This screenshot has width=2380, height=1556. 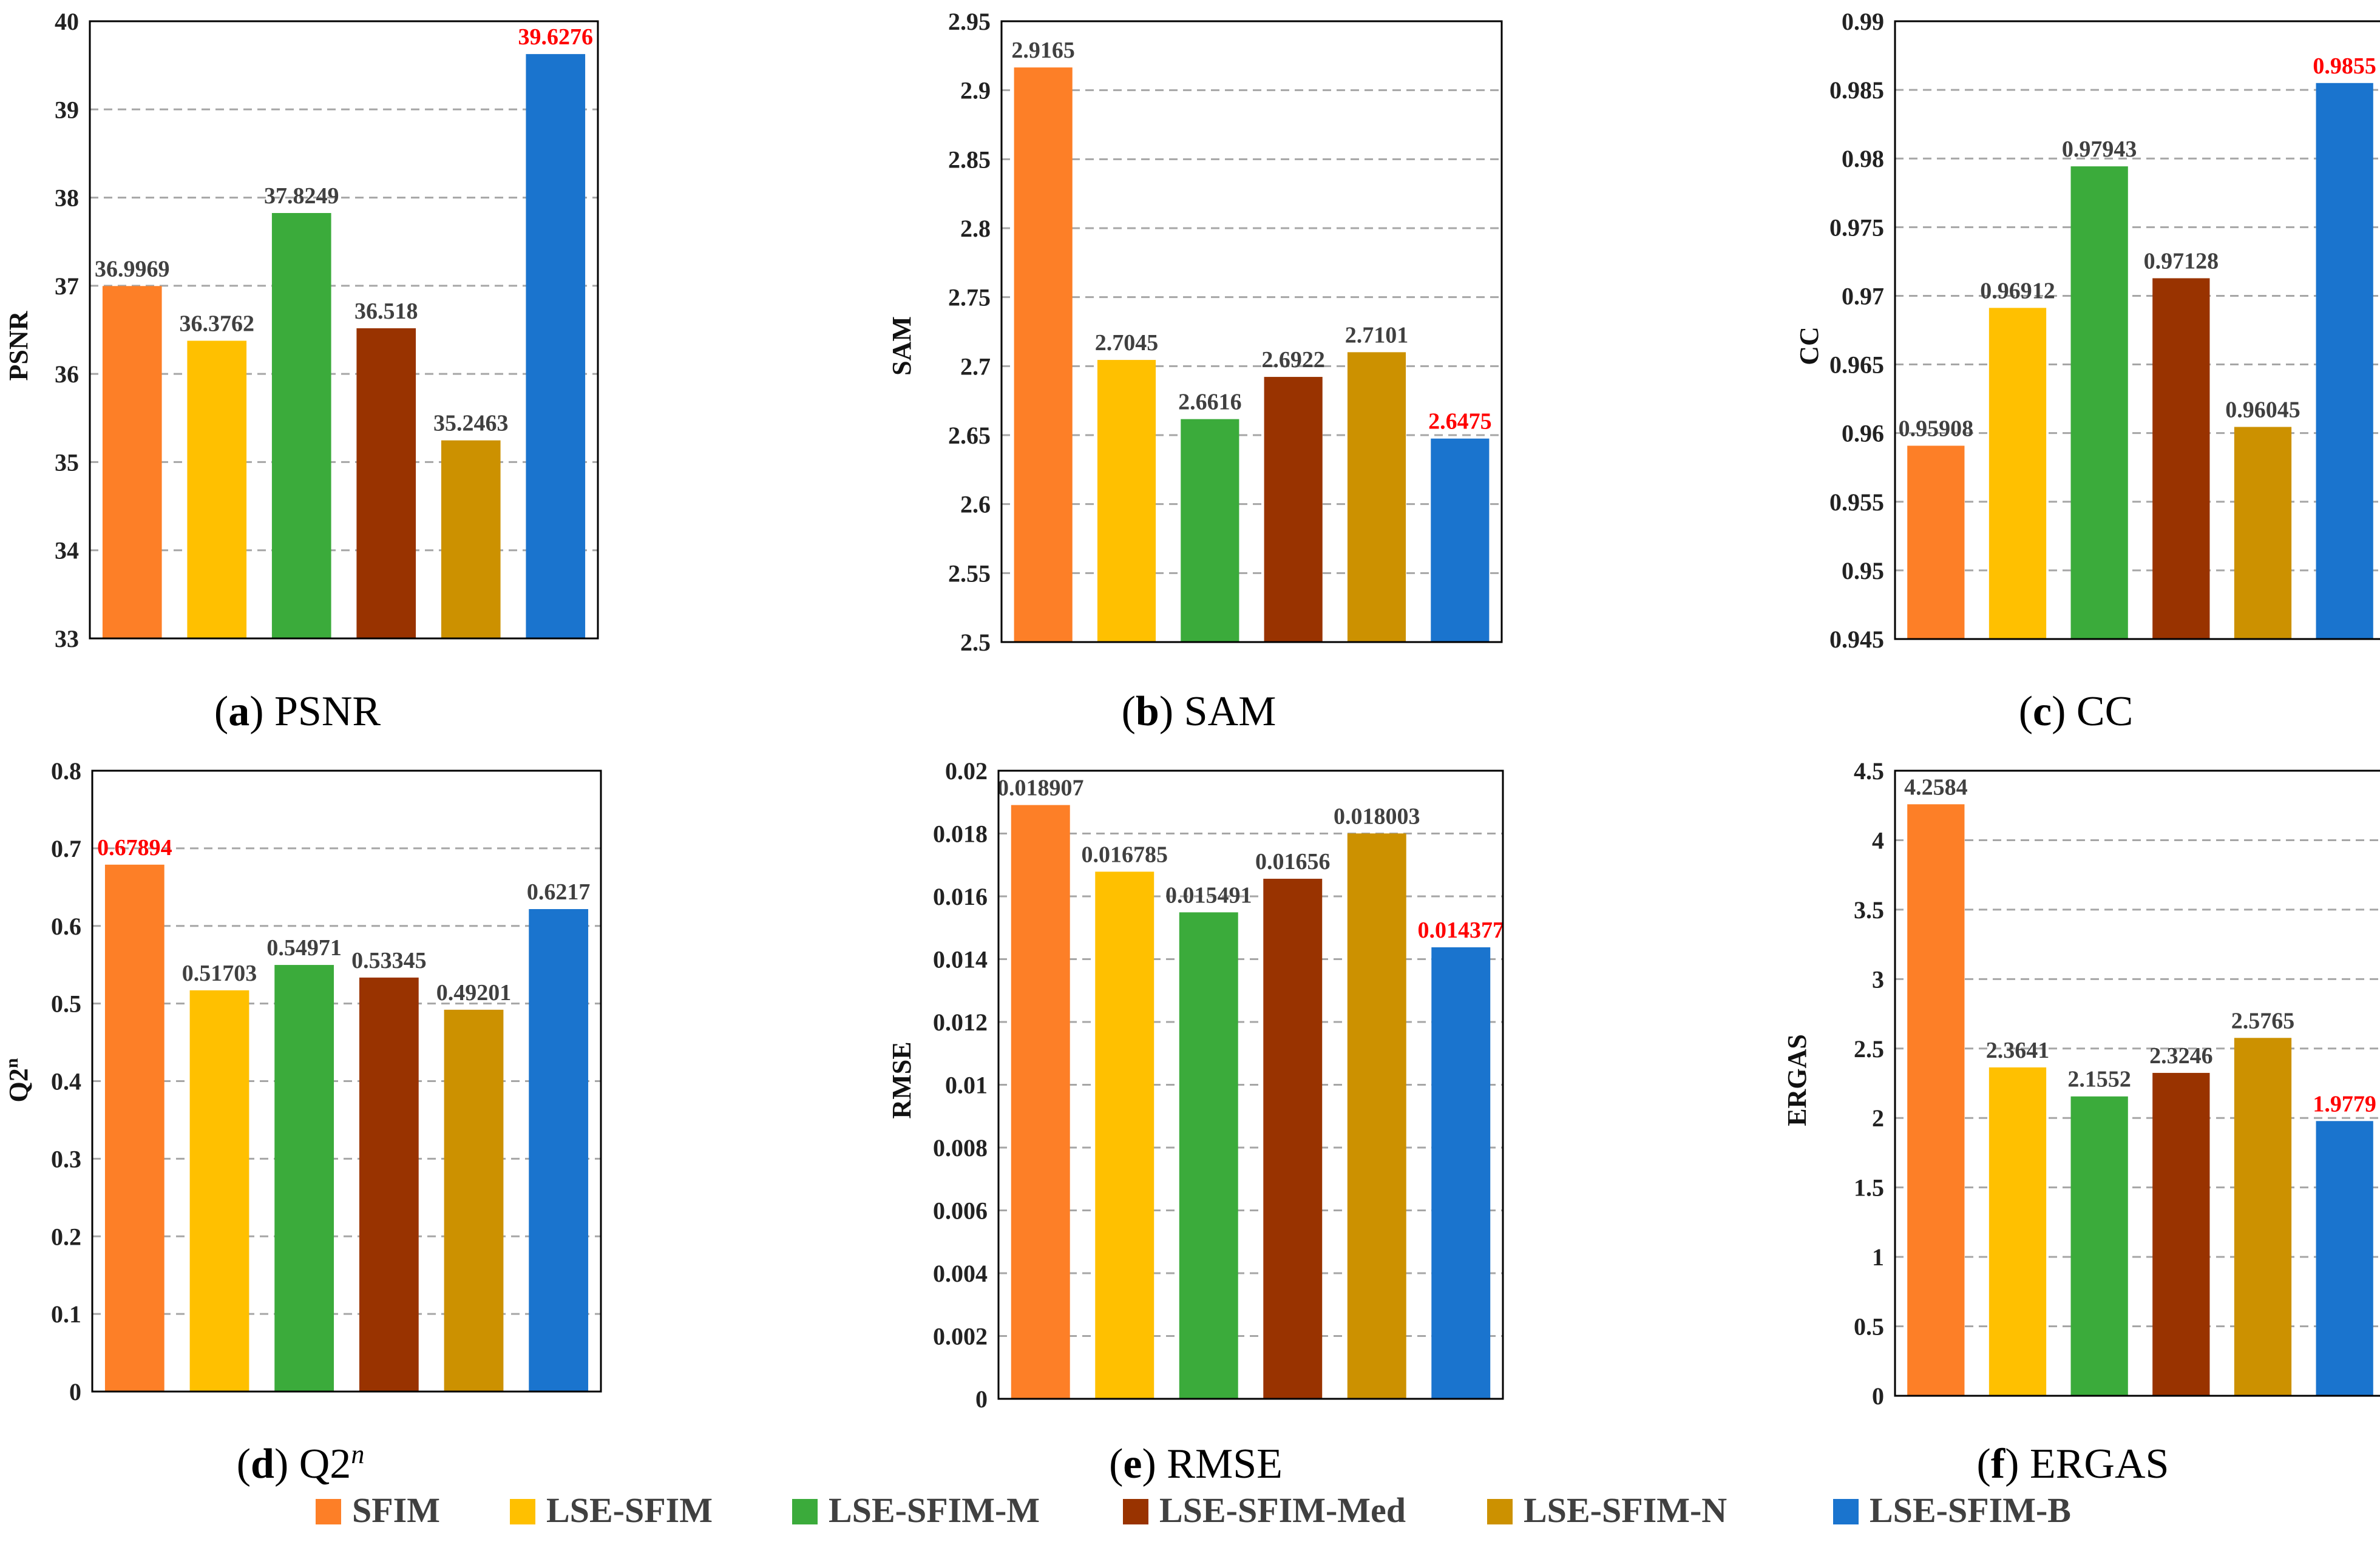 What do you see at coordinates (902, 346) in the screenshot?
I see `y-axis-label: SAM` at bounding box center [902, 346].